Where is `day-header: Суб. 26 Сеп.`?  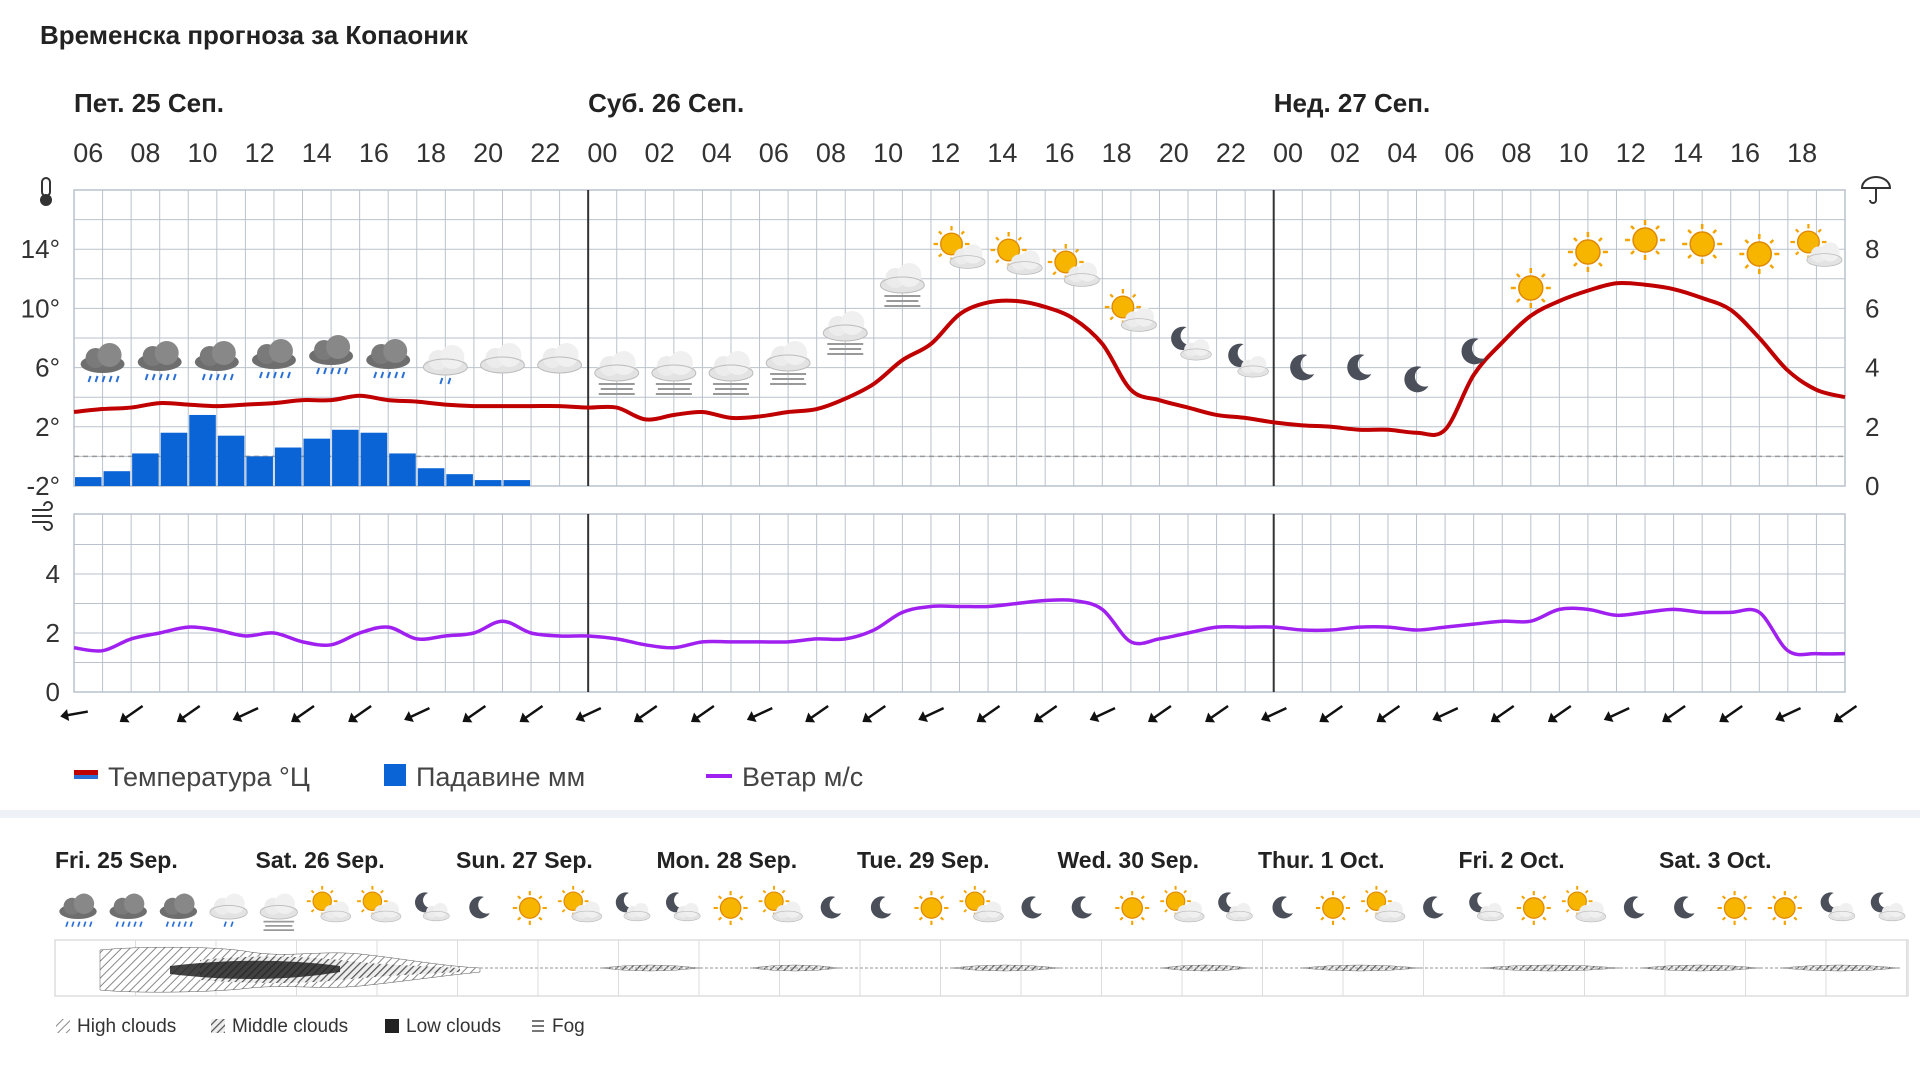 day-header: Суб. 26 Сеп. is located at coordinates (666, 103).